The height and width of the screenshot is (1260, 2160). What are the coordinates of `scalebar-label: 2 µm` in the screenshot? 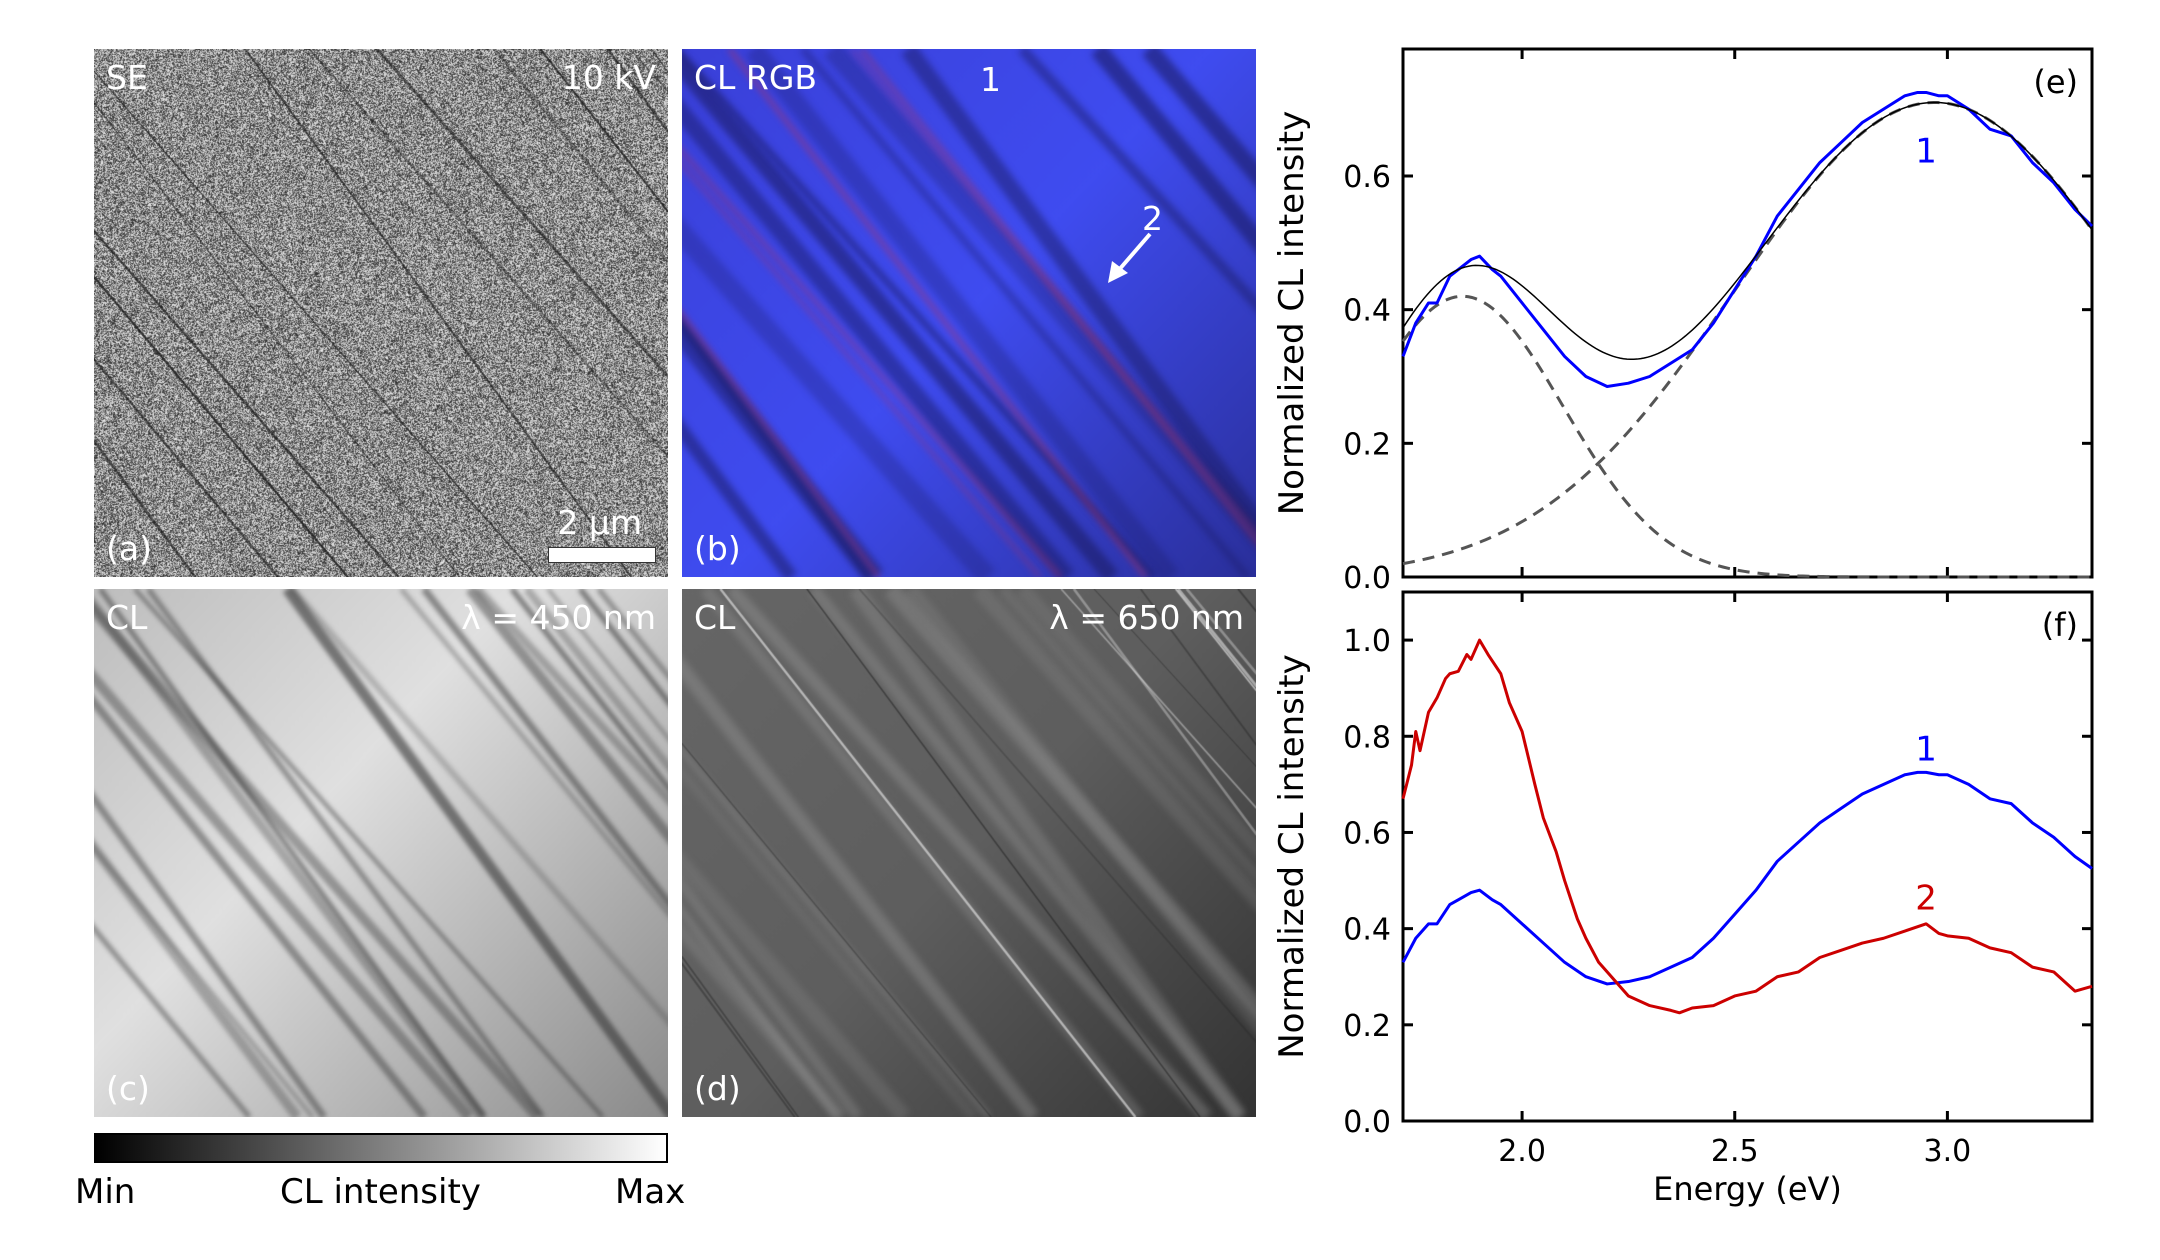 It's located at (599, 522).